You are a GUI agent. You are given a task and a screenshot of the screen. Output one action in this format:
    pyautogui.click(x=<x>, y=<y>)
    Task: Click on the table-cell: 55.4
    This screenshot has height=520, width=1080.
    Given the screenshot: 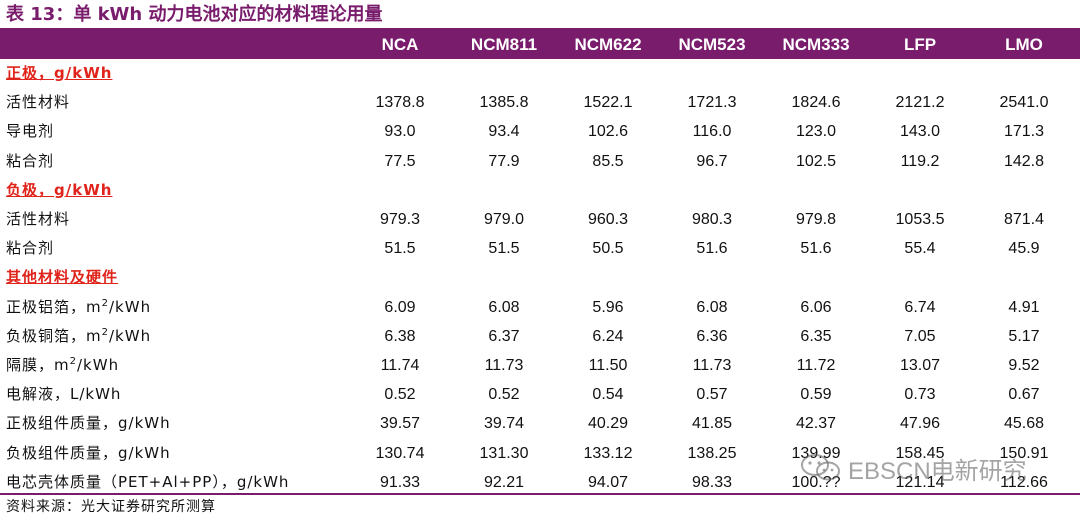 What is the action you would take?
    pyautogui.click(x=920, y=249)
    